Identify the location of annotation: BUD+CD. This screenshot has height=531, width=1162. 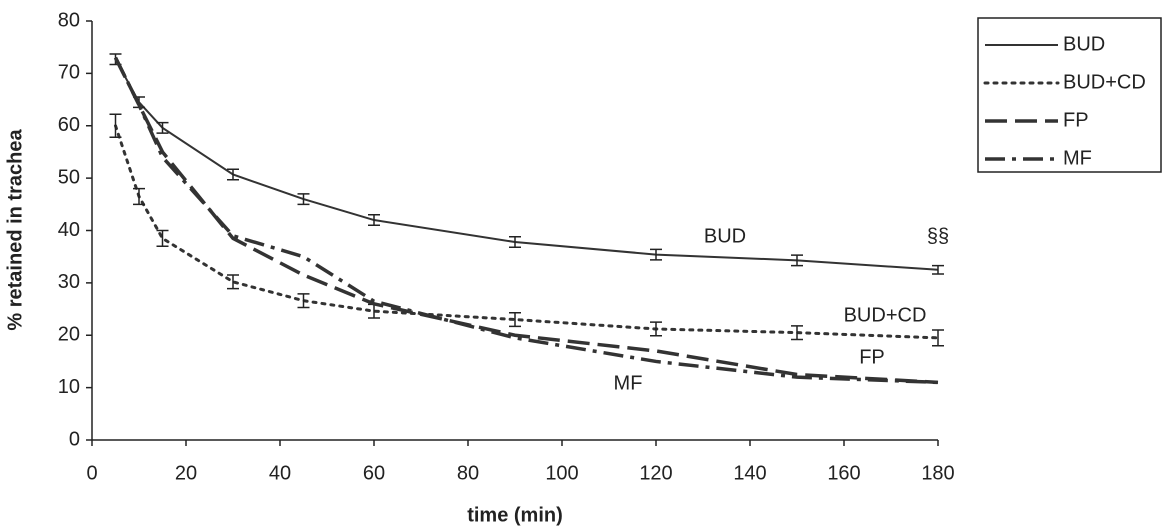
(885, 315).